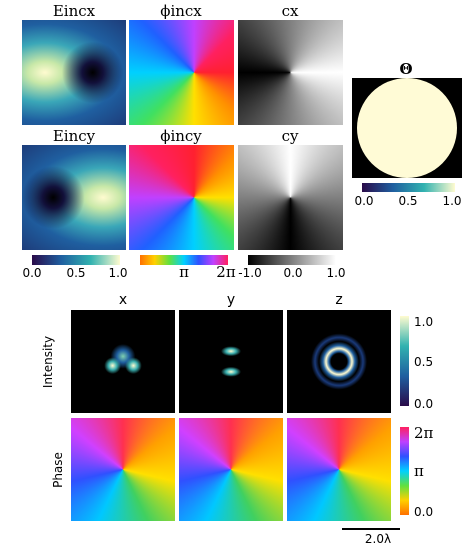 This screenshot has height=548, width=474. I want to click on pupil-image, so click(407, 128).